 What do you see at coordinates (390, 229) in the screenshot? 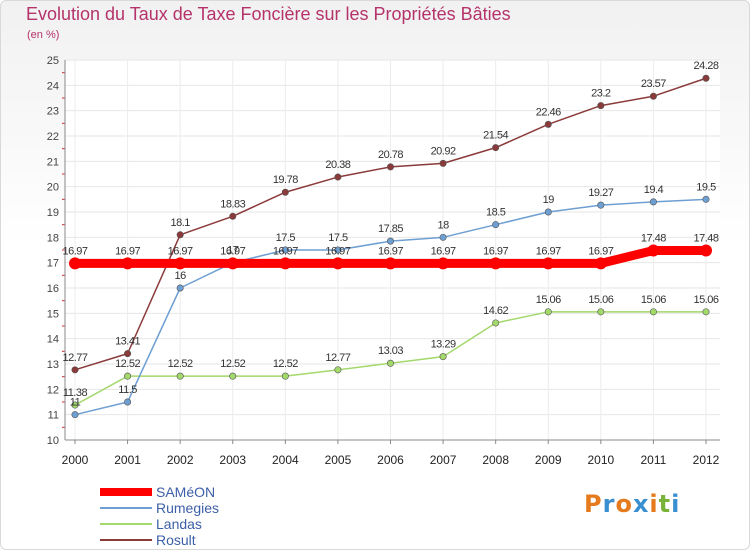
I see `data-label: 17.85` at bounding box center [390, 229].